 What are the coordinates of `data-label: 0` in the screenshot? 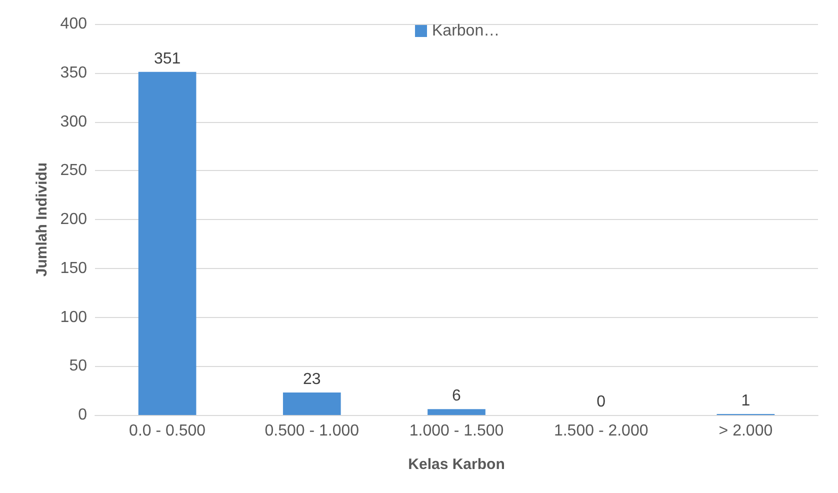 It's located at (601, 402).